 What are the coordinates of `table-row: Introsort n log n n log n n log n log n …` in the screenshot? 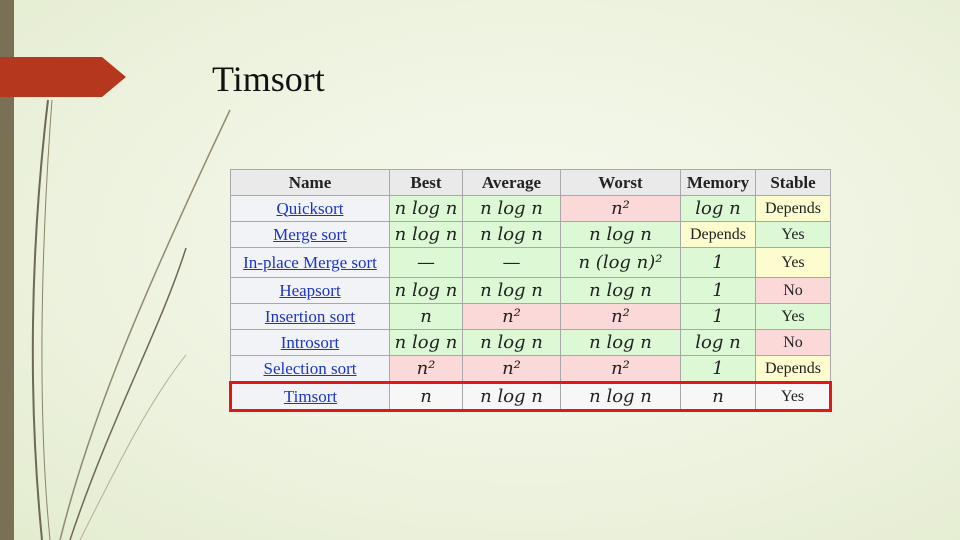 It's located at (530, 342).